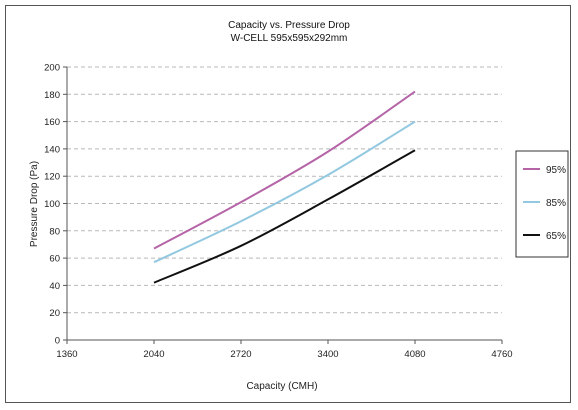 The height and width of the screenshot is (410, 578). Describe the element at coordinates (54, 286) in the screenshot. I see `y-tick-label: 40` at that location.